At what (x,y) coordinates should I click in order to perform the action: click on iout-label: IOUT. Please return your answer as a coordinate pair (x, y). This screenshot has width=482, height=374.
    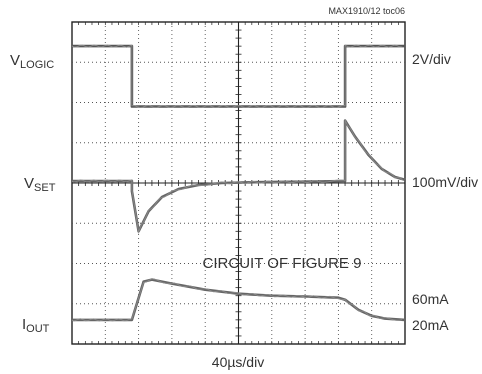
    Looking at the image, I should click on (36, 325).